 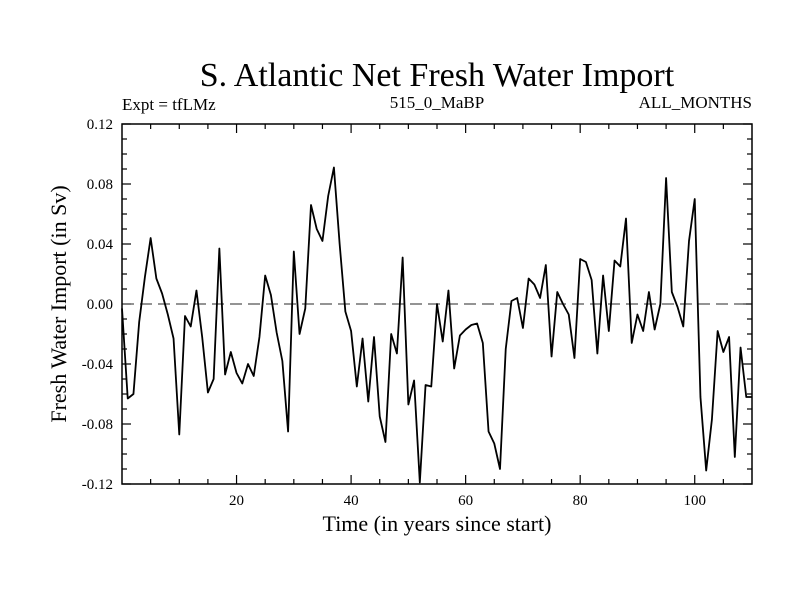 What do you see at coordinates (169, 104) in the screenshot?
I see `subtitle-left: Expt = tfLMz` at bounding box center [169, 104].